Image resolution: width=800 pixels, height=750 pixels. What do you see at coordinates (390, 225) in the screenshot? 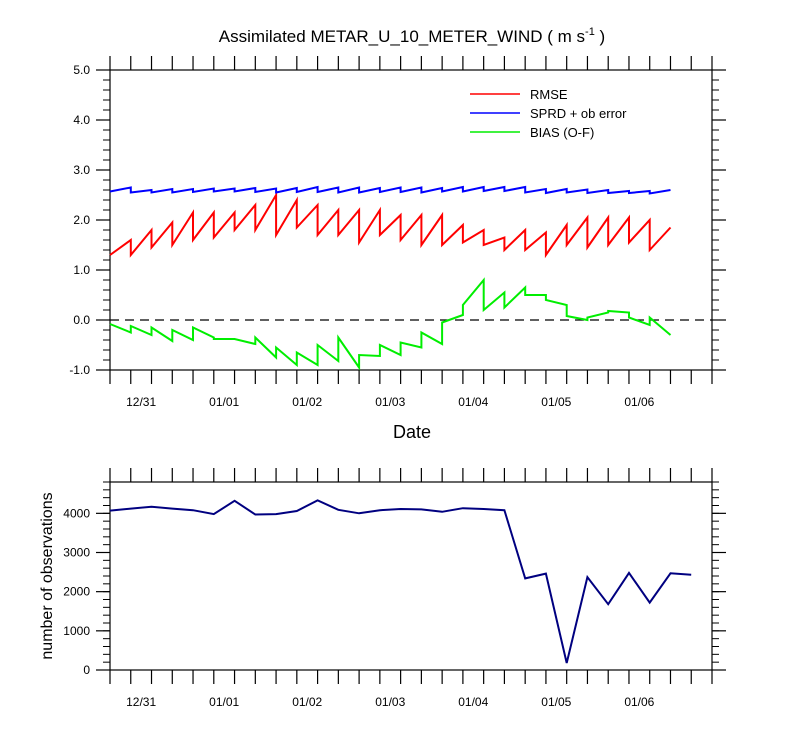
I see `series-line-rmse` at bounding box center [390, 225].